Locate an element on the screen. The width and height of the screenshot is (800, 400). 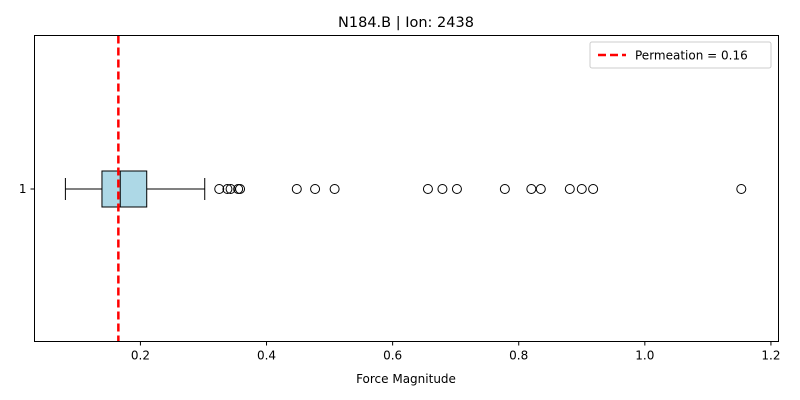
x-tick-label: 0.4 is located at coordinates (266, 356).